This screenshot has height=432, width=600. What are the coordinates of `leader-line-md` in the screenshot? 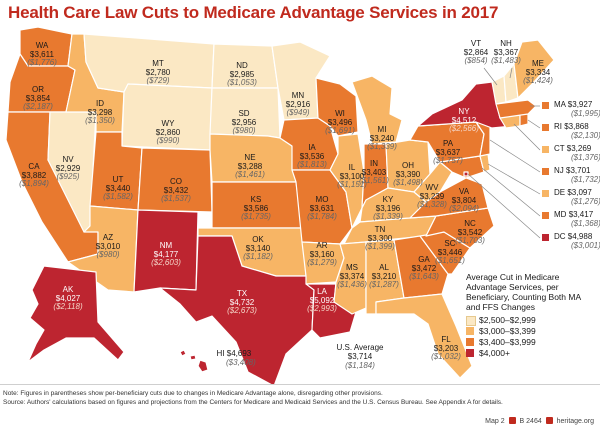 It's located at (511, 192).